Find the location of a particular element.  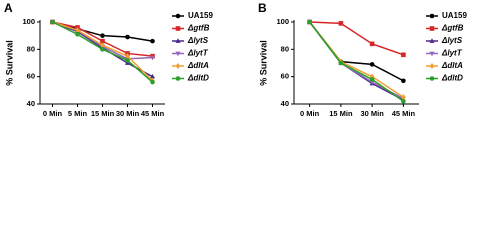

x-tick-label: 5 Min is located at coordinates (78, 113).